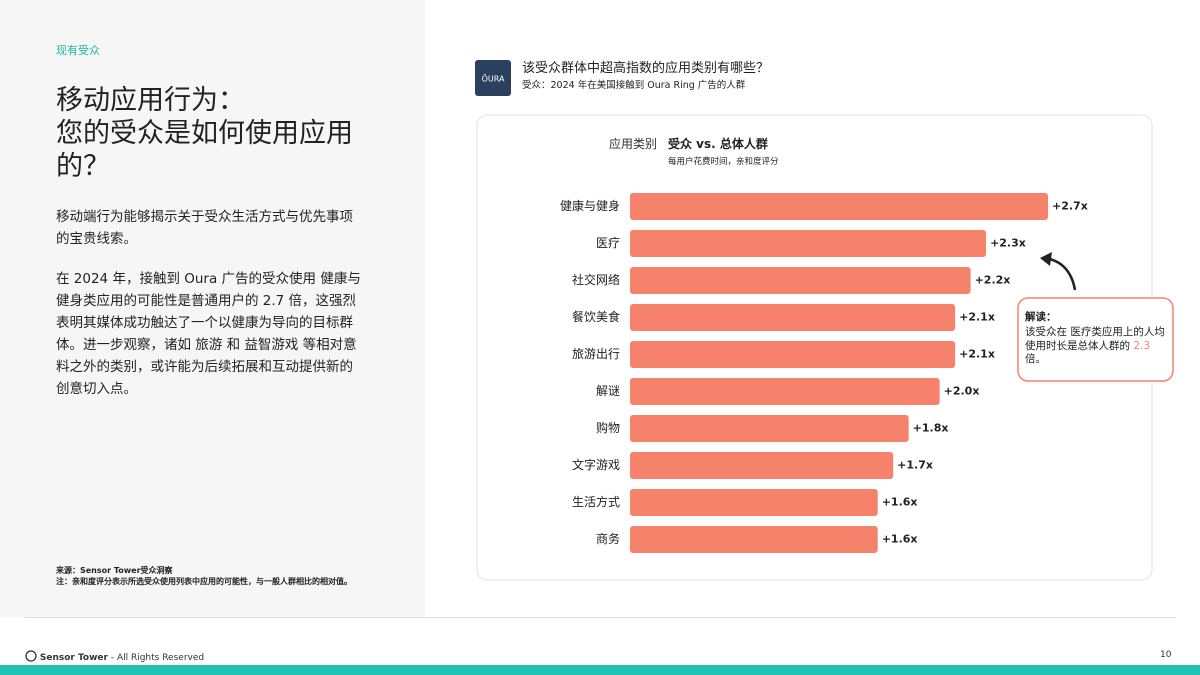  What do you see at coordinates (1046, 259) in the screenshot?
I see `arrow-head` at bounding box center [1046, 259].